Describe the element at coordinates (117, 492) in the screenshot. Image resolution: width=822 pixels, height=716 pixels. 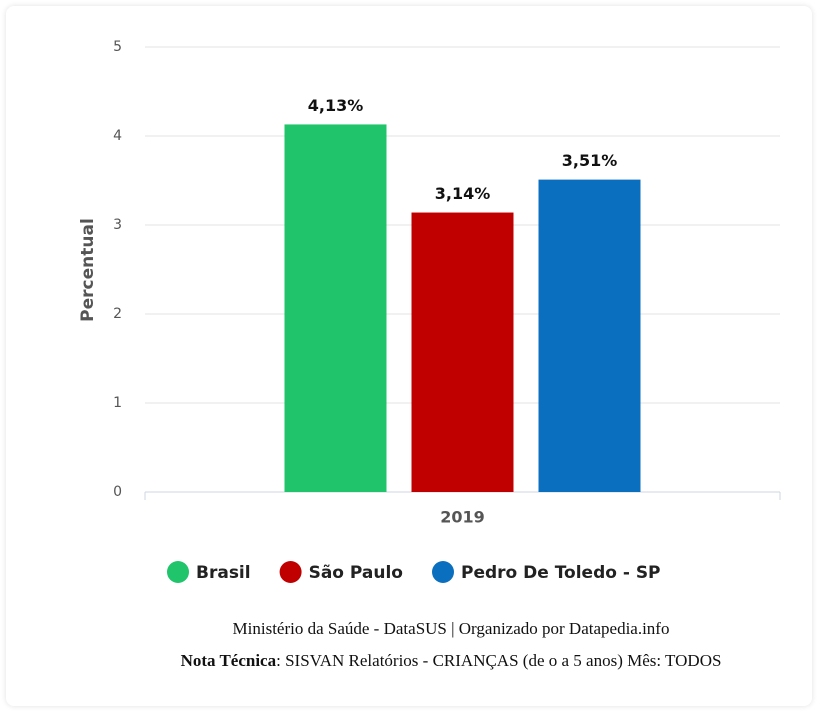
I see `y-tick-label: 0` at that location.